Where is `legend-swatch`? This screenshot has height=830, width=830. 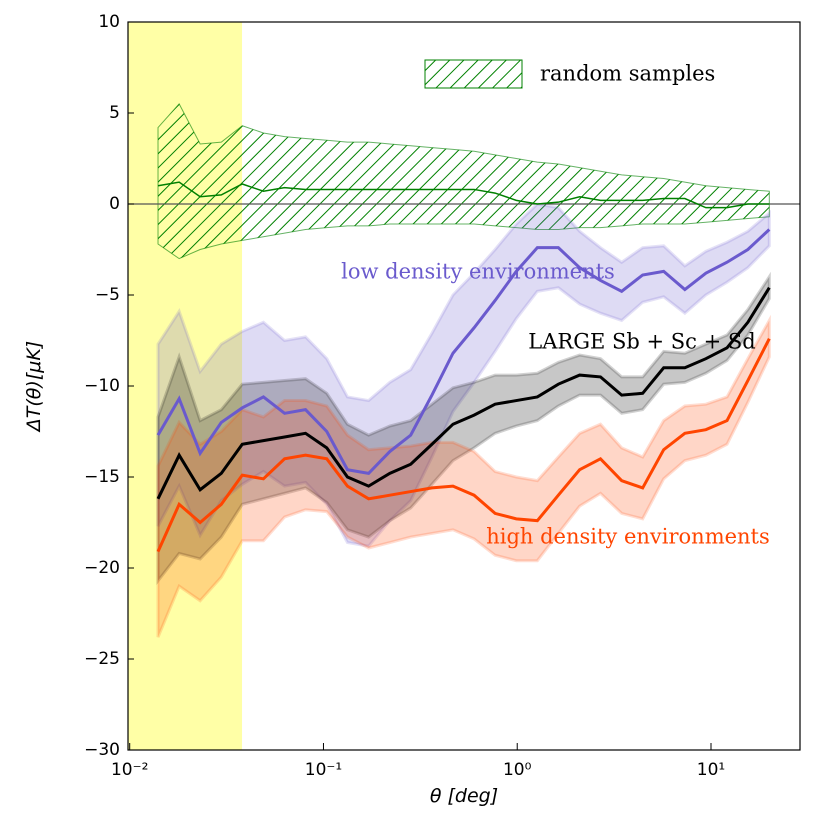 legend-swatch is located at coordinates (473, 74).